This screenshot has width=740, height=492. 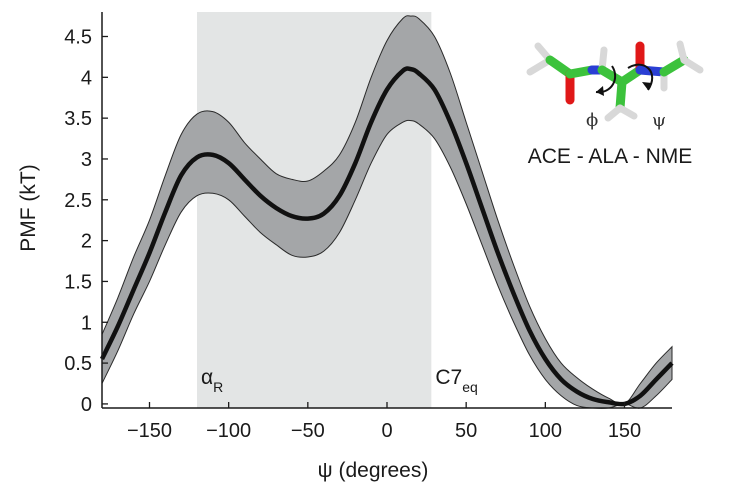 What do you see at coordinates (659, 120) in the screenshot?
I see `psi-label: ψ` at bounding box center [659, 120].